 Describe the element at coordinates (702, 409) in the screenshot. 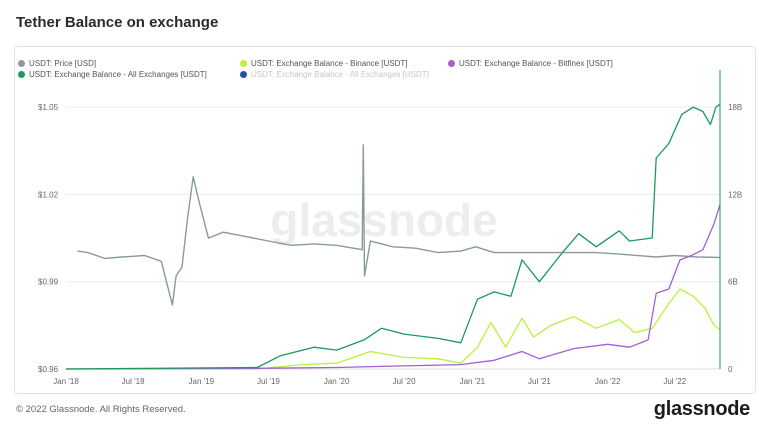

I see `glassnode-logo: glassnode` at that location.